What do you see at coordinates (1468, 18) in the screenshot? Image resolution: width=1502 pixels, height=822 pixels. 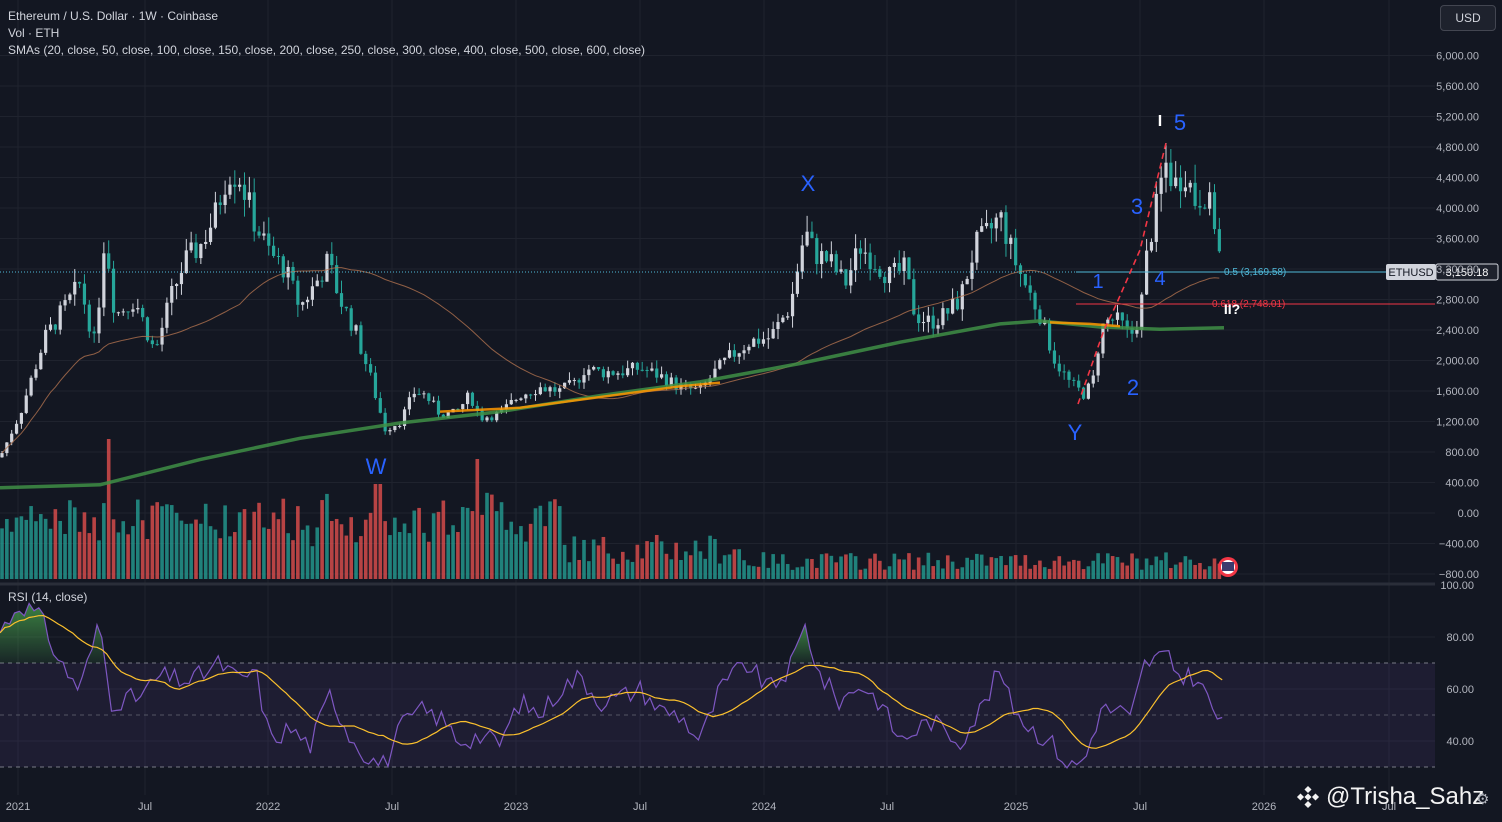 I see `currency-button: USD` at bounding box center [1468, 18].